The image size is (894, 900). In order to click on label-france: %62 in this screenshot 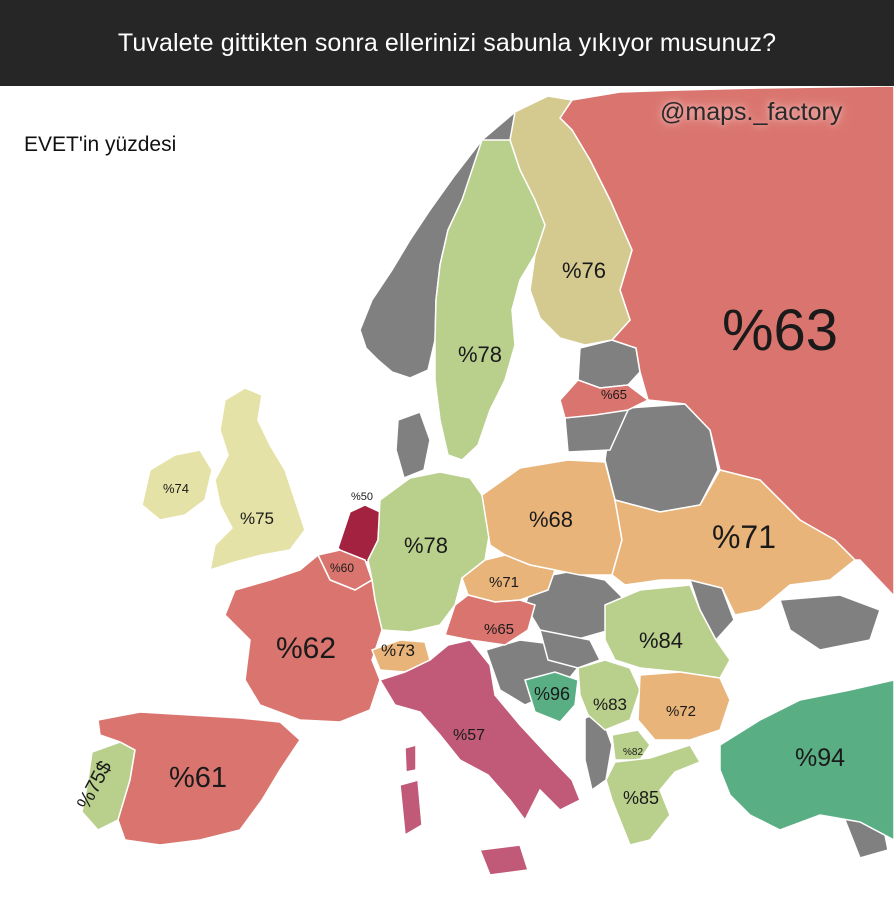, I will do `click(306, 648)`.